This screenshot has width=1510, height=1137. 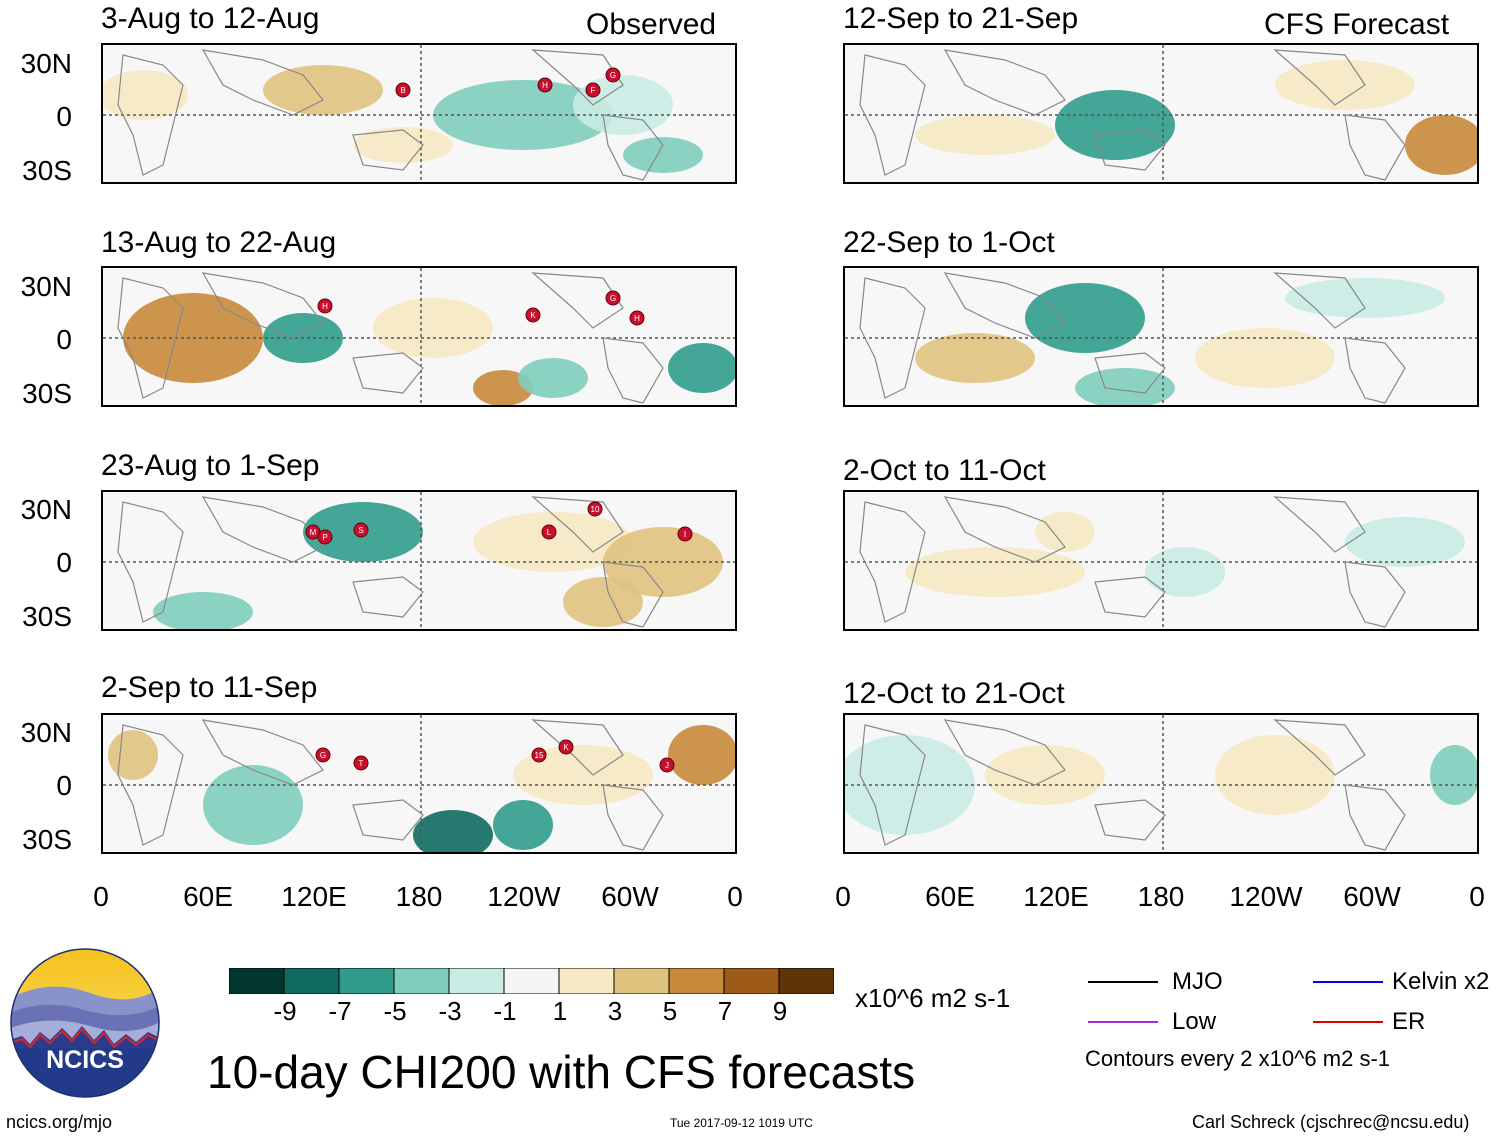 I want to click on legend-label-er: ER, so click(x=1409, y=1021).